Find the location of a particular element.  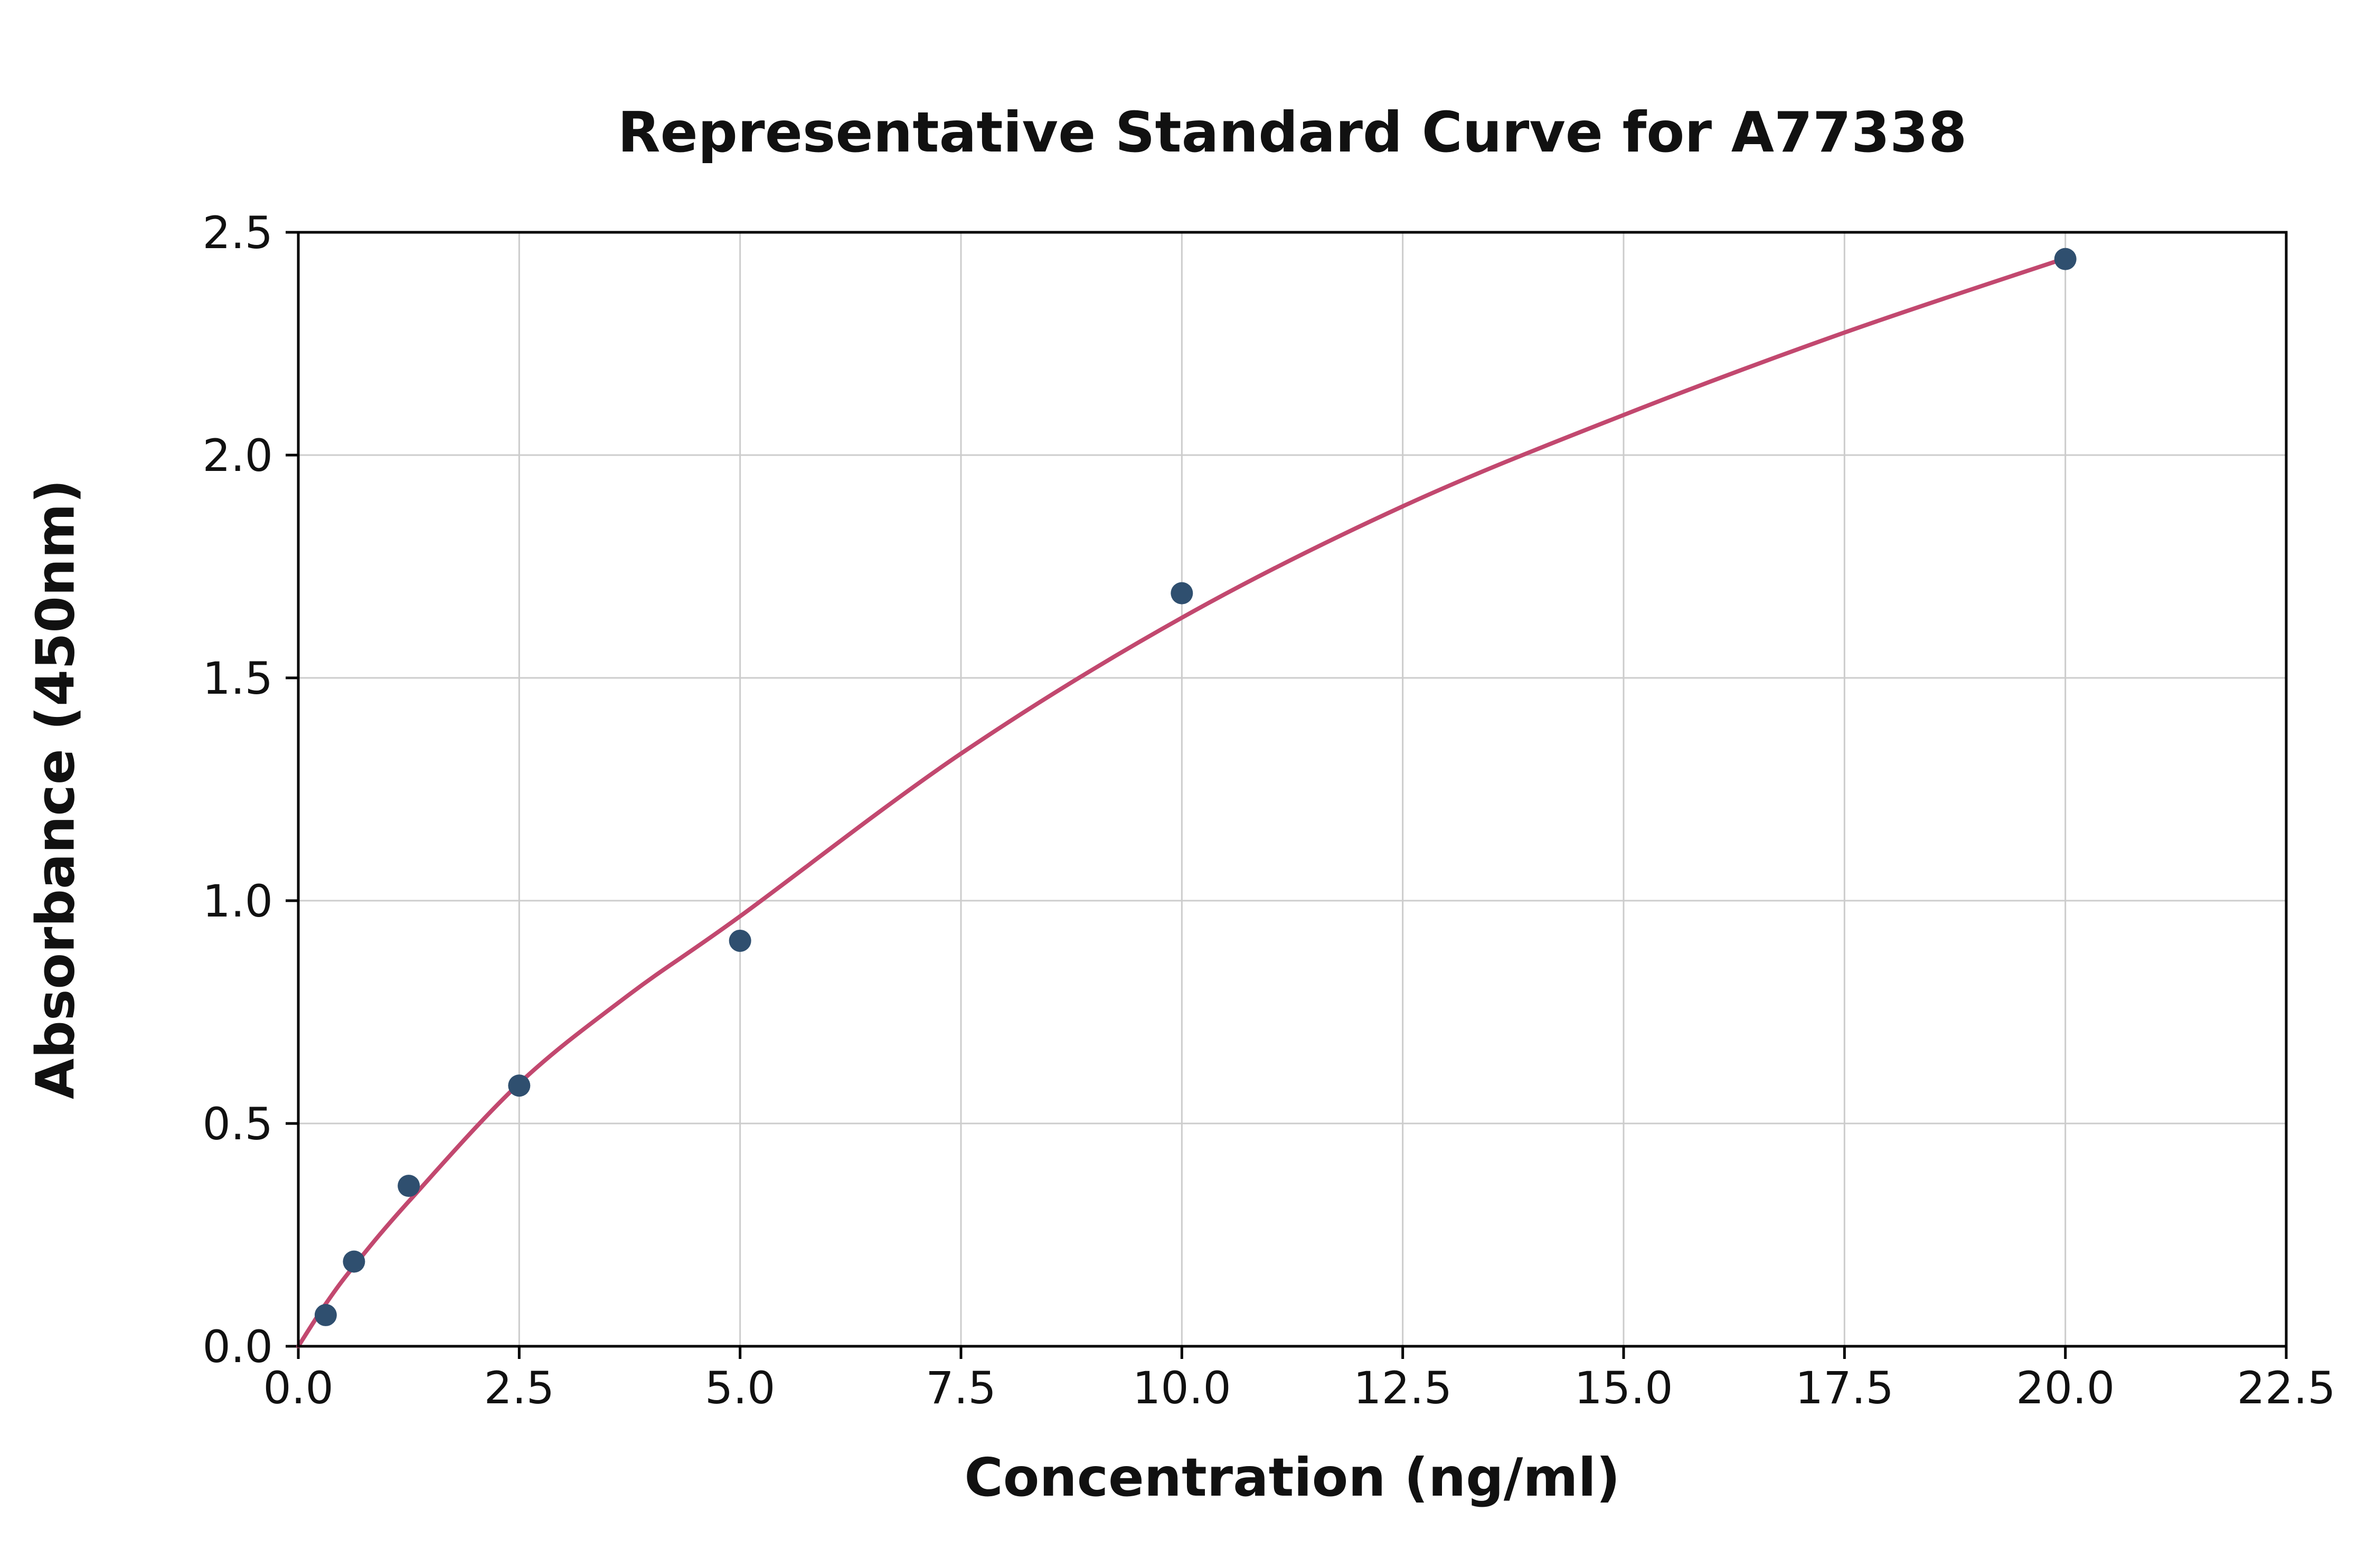

y-tick-label: 0.5 is located at coordinates (237, 1124).